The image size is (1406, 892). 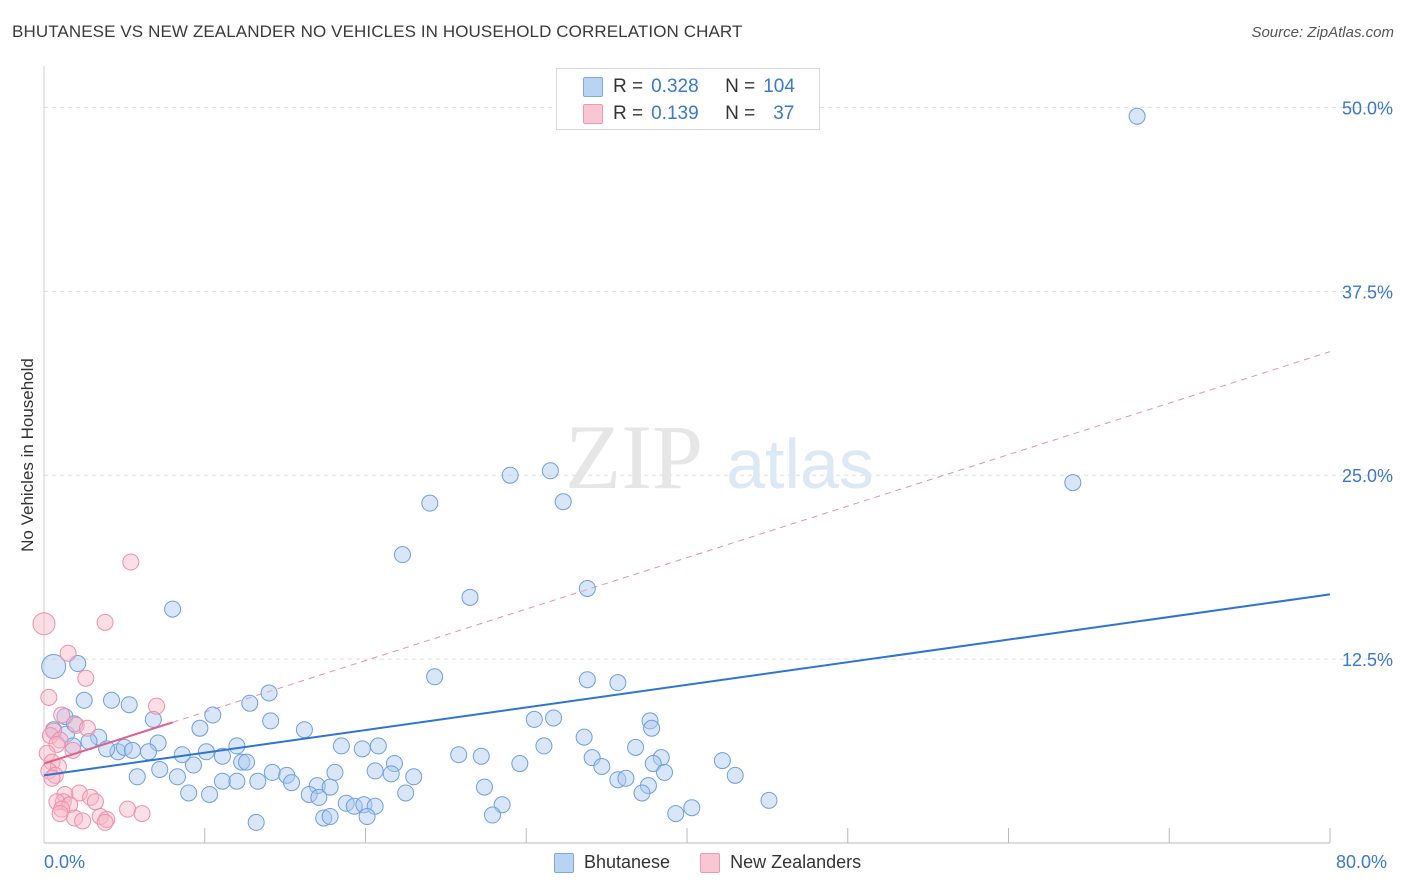 I want to click on legend-row-bhutanese: R = 0.328 N = 104, so click(x=689, y=87).